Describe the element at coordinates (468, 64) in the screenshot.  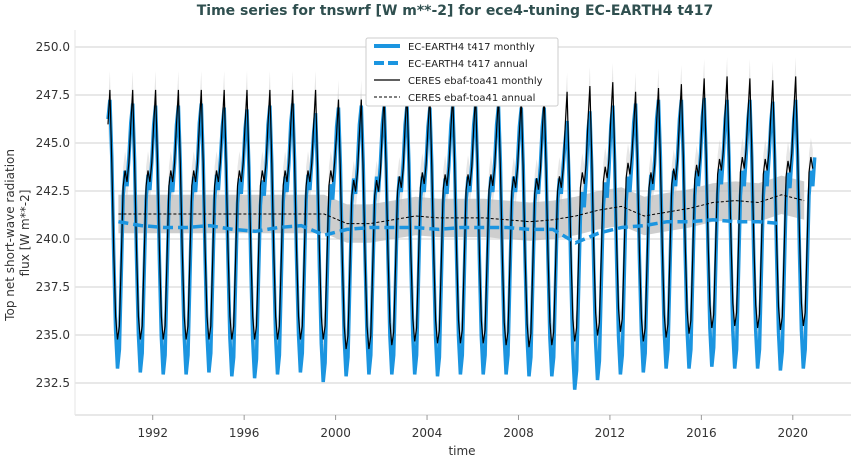
I see `legend-label-ece-annual: EC-EARTH4 t417 annual` at that location.